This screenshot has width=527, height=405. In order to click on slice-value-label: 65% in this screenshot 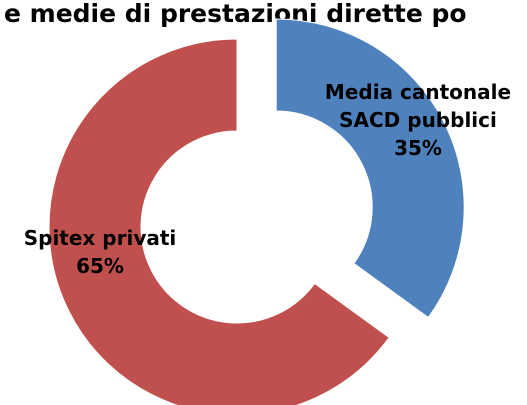, I will do `click(100, 266)`.